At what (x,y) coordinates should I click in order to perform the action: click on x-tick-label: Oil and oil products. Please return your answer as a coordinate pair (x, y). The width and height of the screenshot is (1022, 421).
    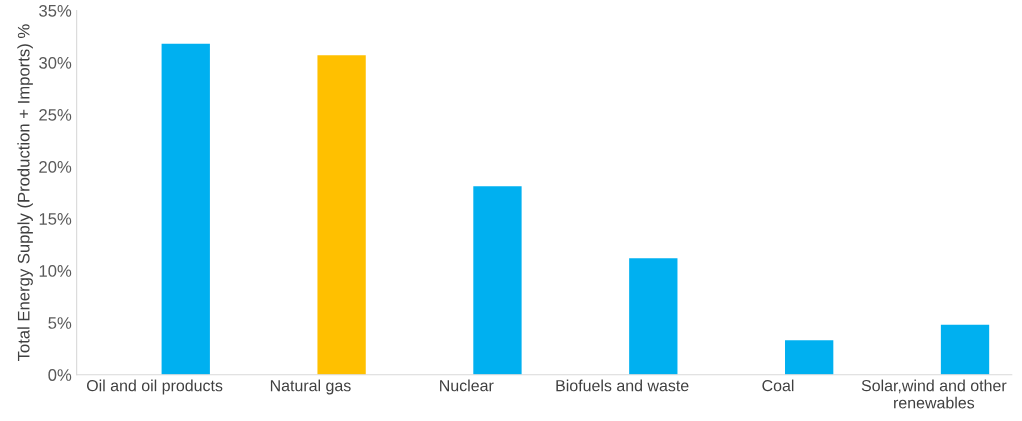
    Looking at the image, I should click on (154, 387).